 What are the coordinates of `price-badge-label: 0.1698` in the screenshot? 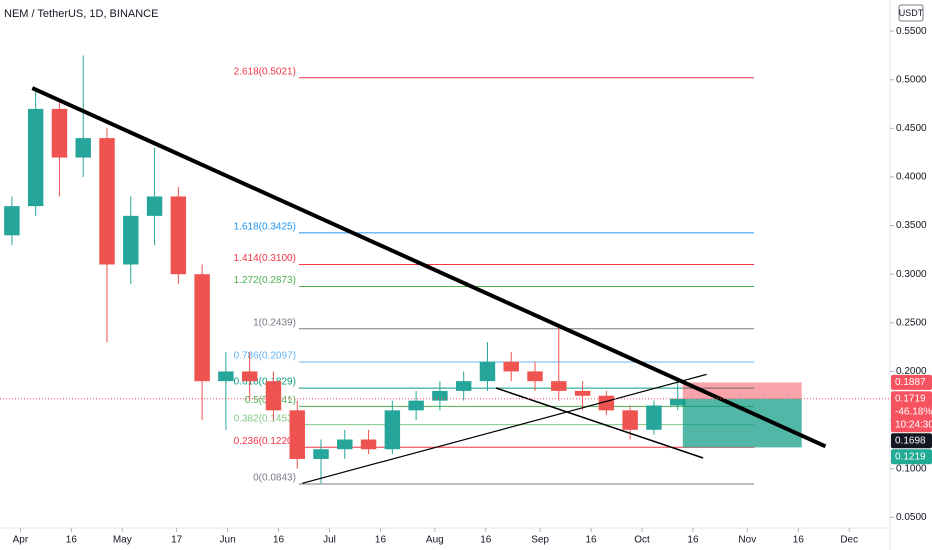 It's located at (910, 440).